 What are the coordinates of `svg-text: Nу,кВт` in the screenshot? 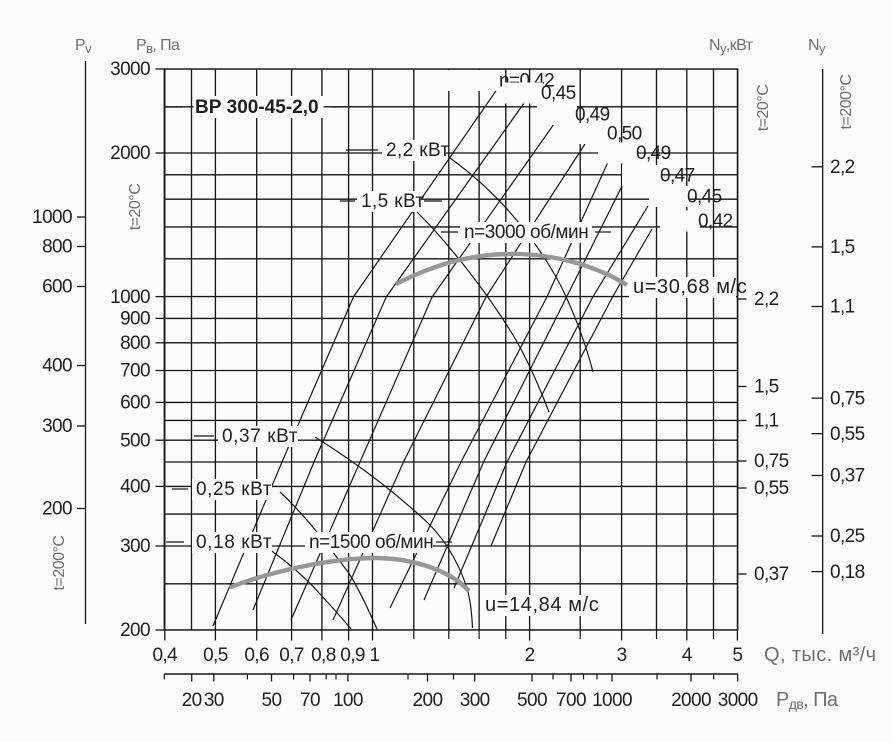 It's located at (731, 46).